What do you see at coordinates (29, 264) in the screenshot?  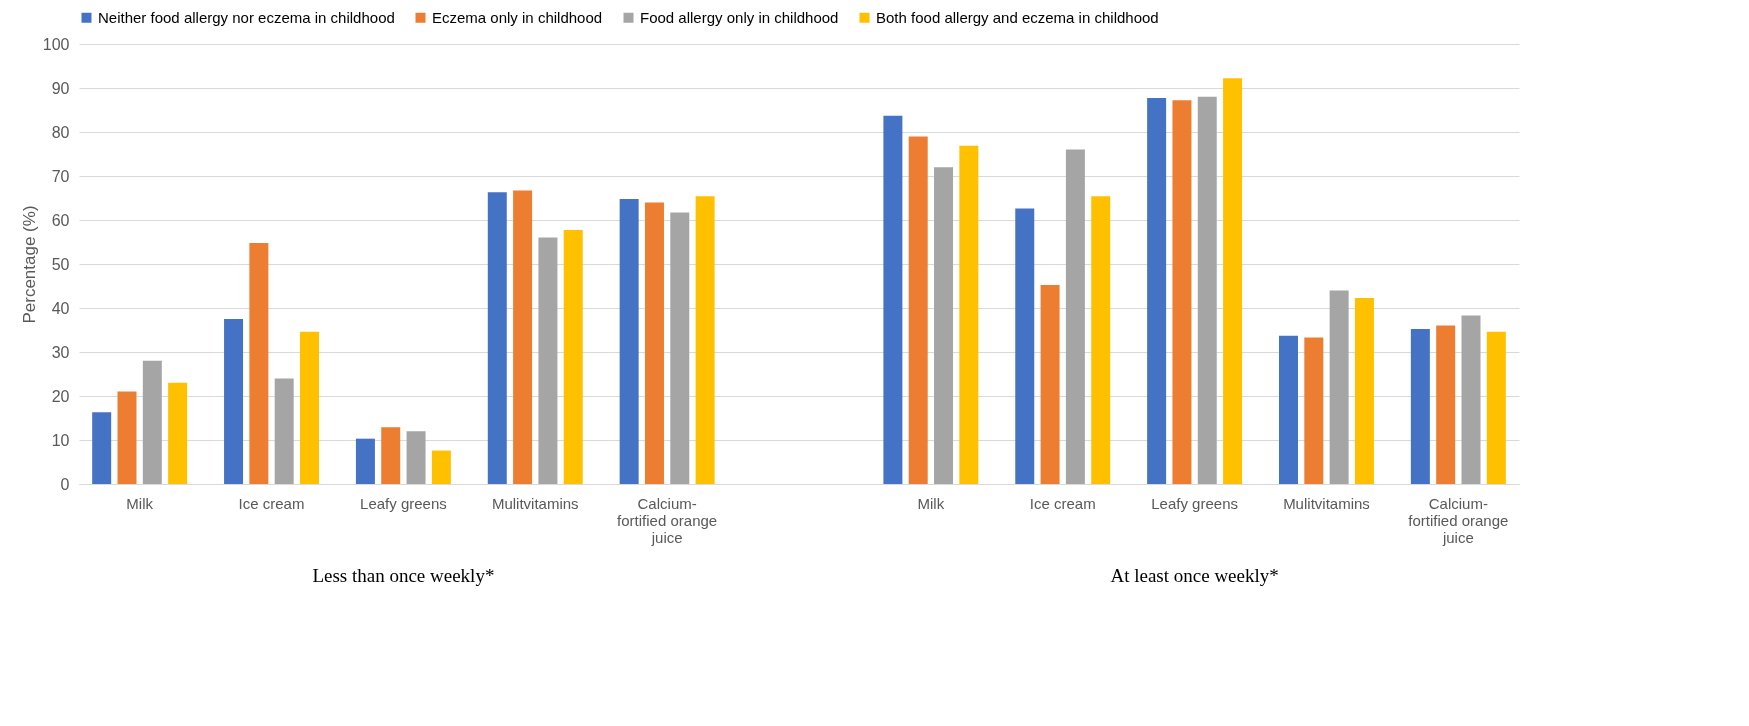 I see `y-axis-title: Percentage (%)` at bounding box center [29, 264].